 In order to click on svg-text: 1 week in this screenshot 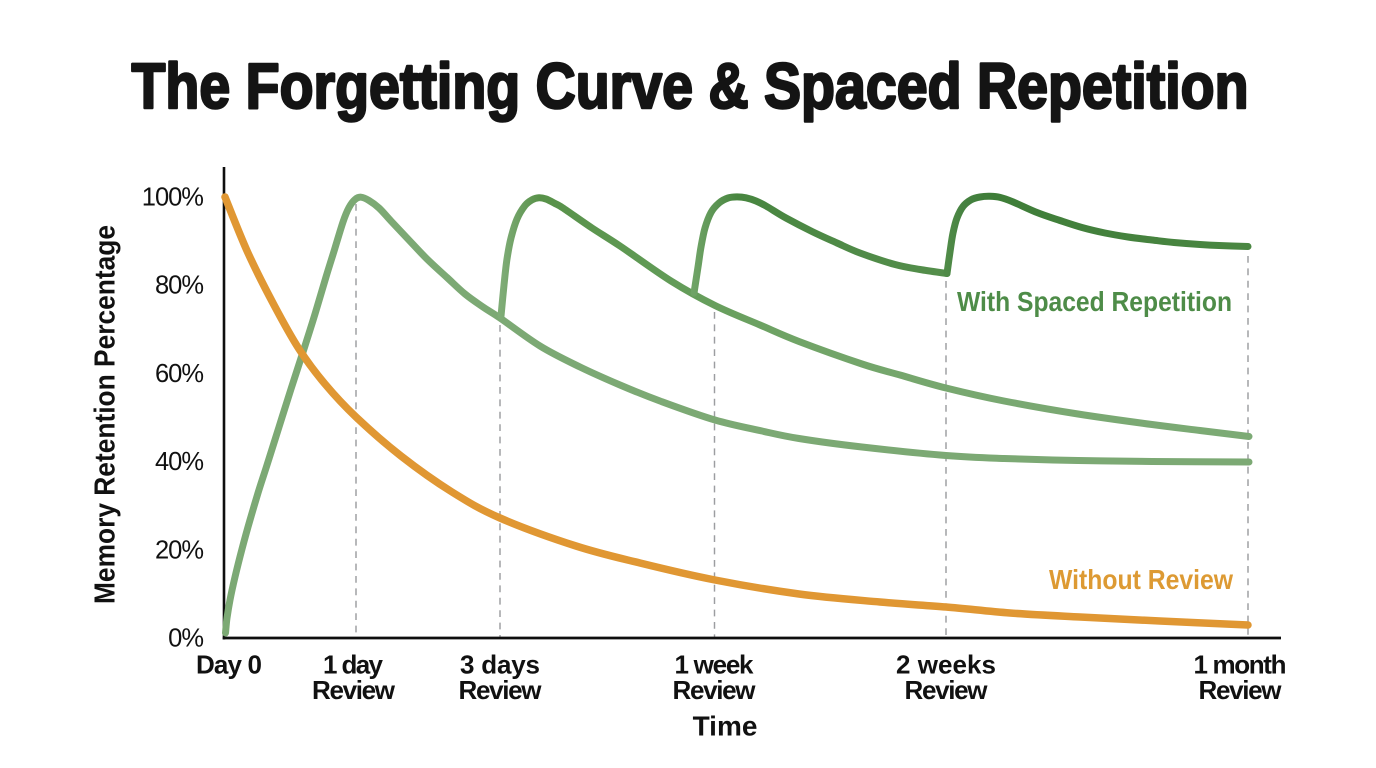, I will do `click(715, 665)`.